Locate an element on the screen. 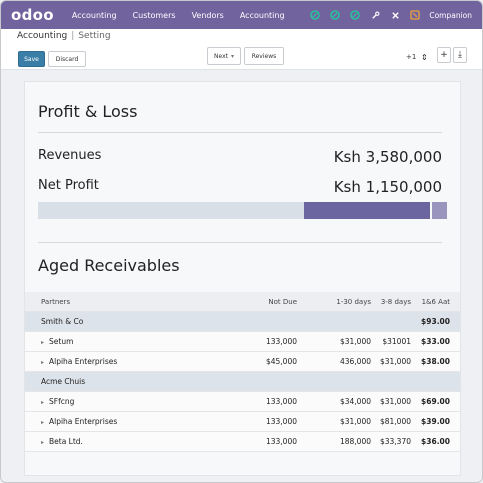 The image size is (483, 483). group-row: Smith & Co $93.00 is located at coordinates (242, 322).